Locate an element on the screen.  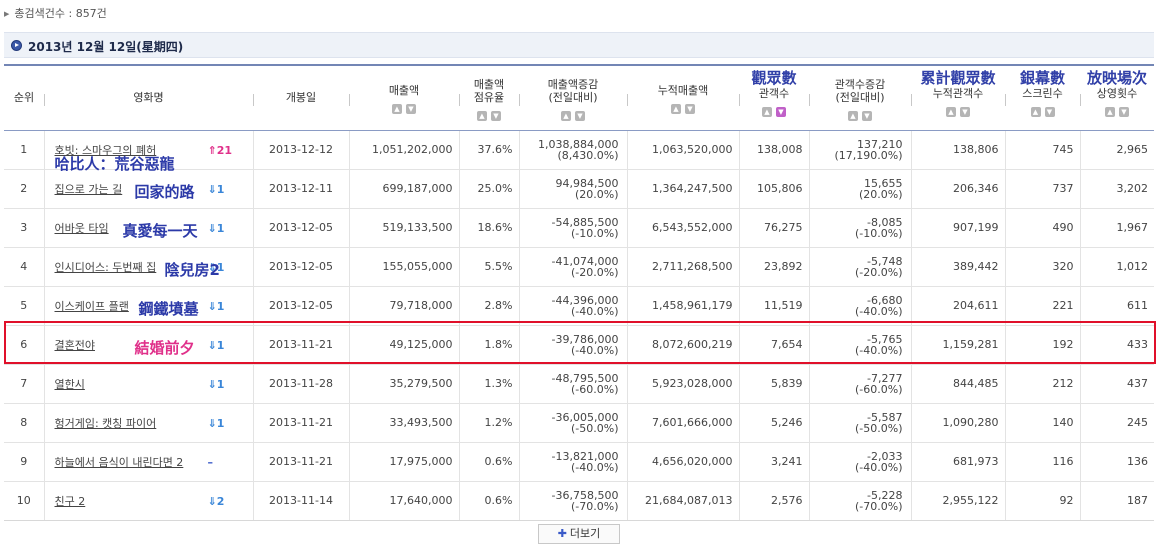
sales-cell: 79,718,000 is located at coordinates (403, 306).